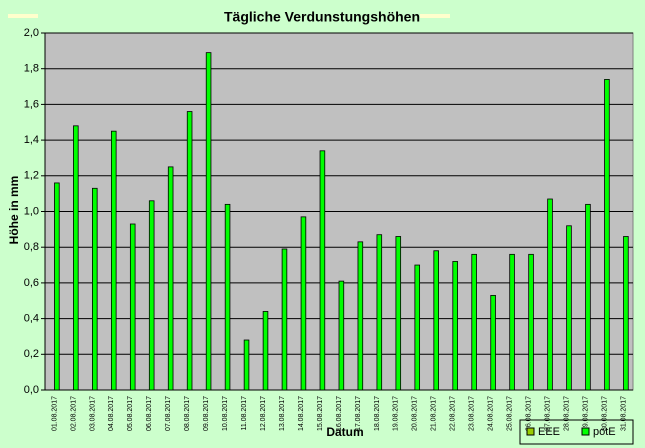 Image resolution: width=645 pixels, height=448 pixels. Describe the element at coordinates (14, 210) in the screenshot. I see `y-axis-label: Höhe in mm` at that location.